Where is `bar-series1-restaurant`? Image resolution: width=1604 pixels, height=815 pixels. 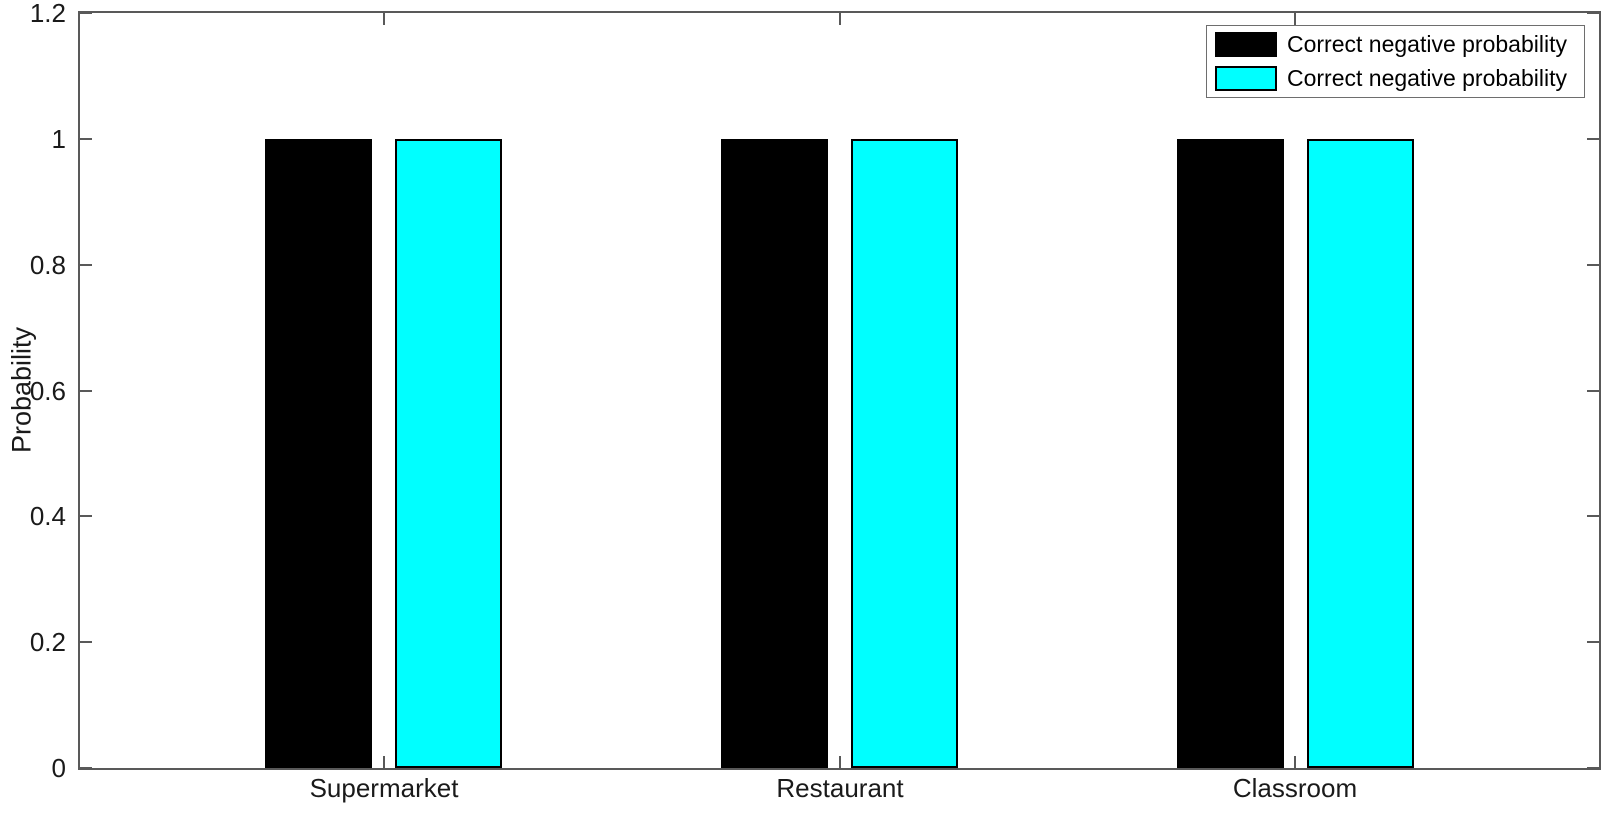
bar-series1-restaurant is located at coordinates (774, 453).